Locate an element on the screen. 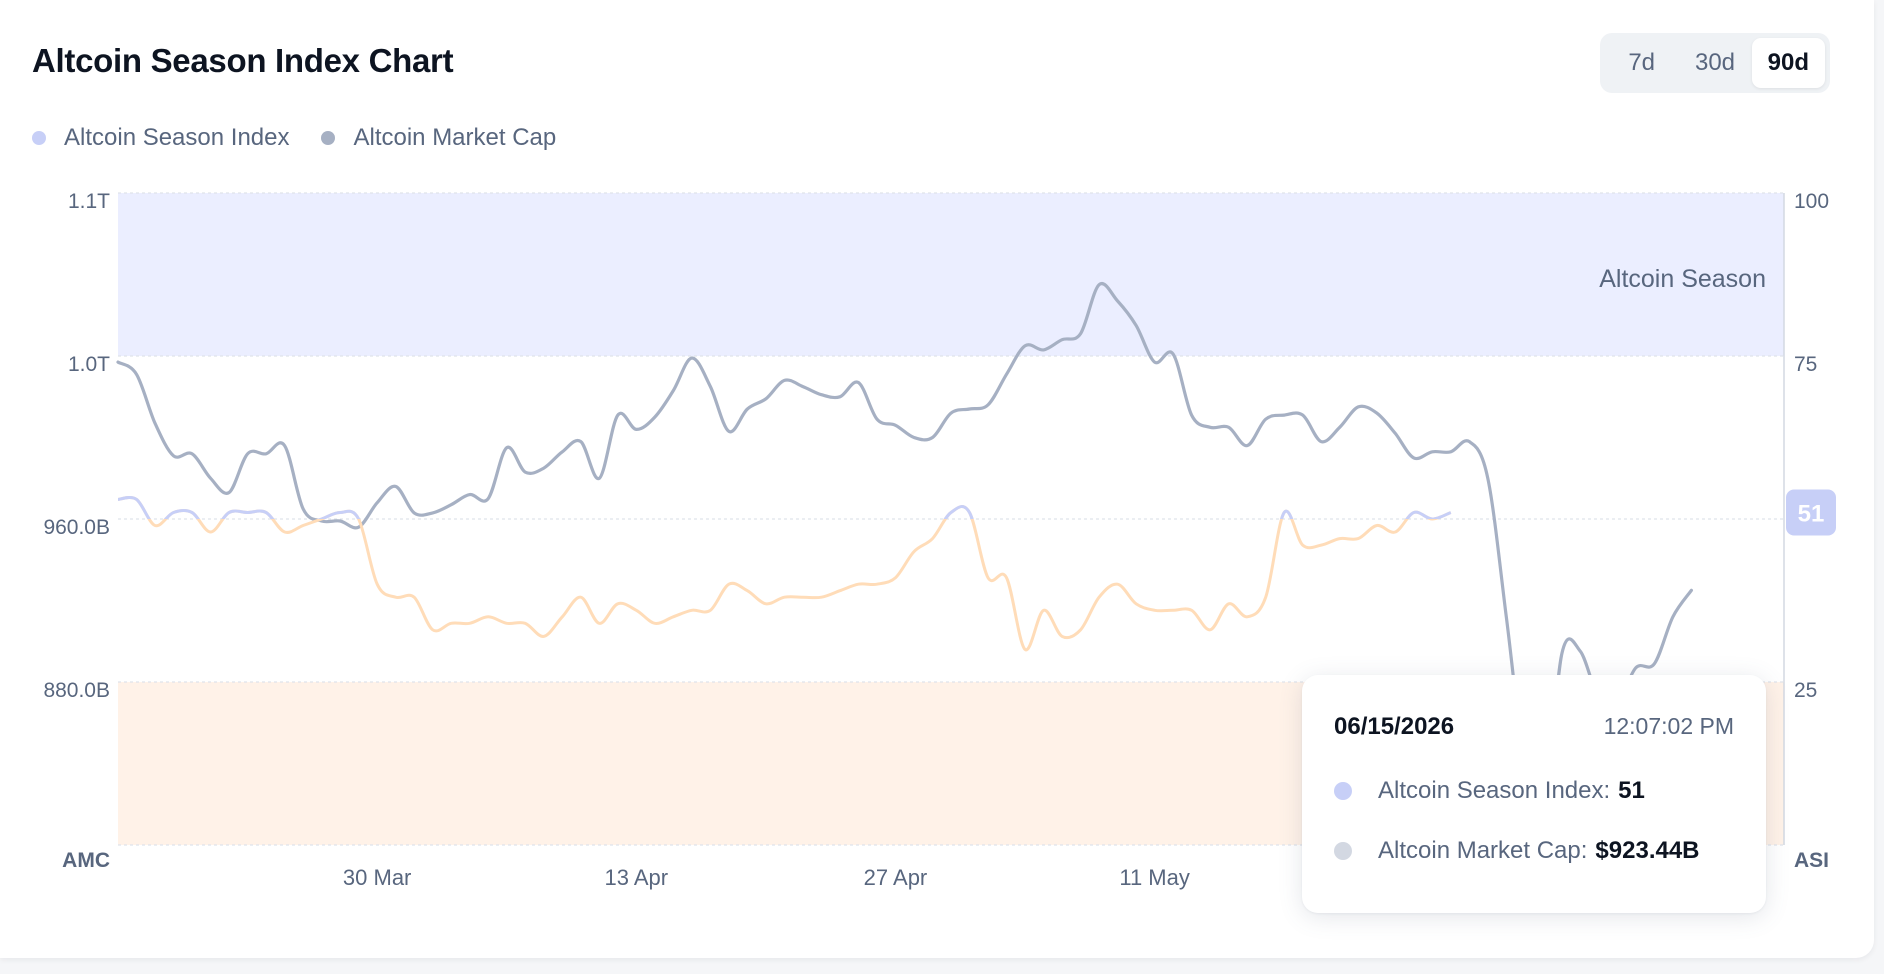 The height and width of the screenshot is (974, 1884). zone-label: Altcoin Season is located at coordinates (1682, 279).